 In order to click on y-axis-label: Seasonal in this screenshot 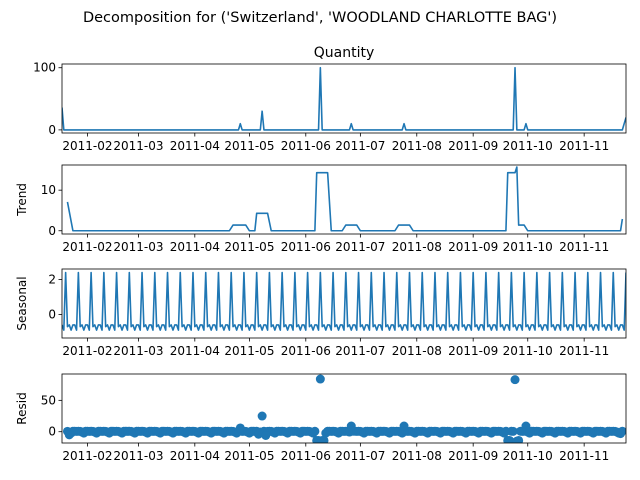, I will do `click(22, 303)`.